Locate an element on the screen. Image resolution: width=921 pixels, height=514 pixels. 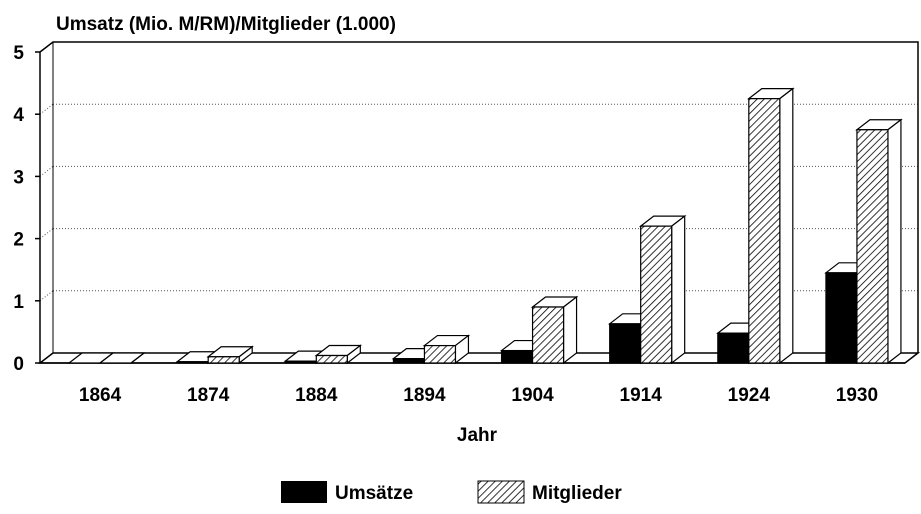
y-tick-label: 1 is located at coordinates (18, 302).